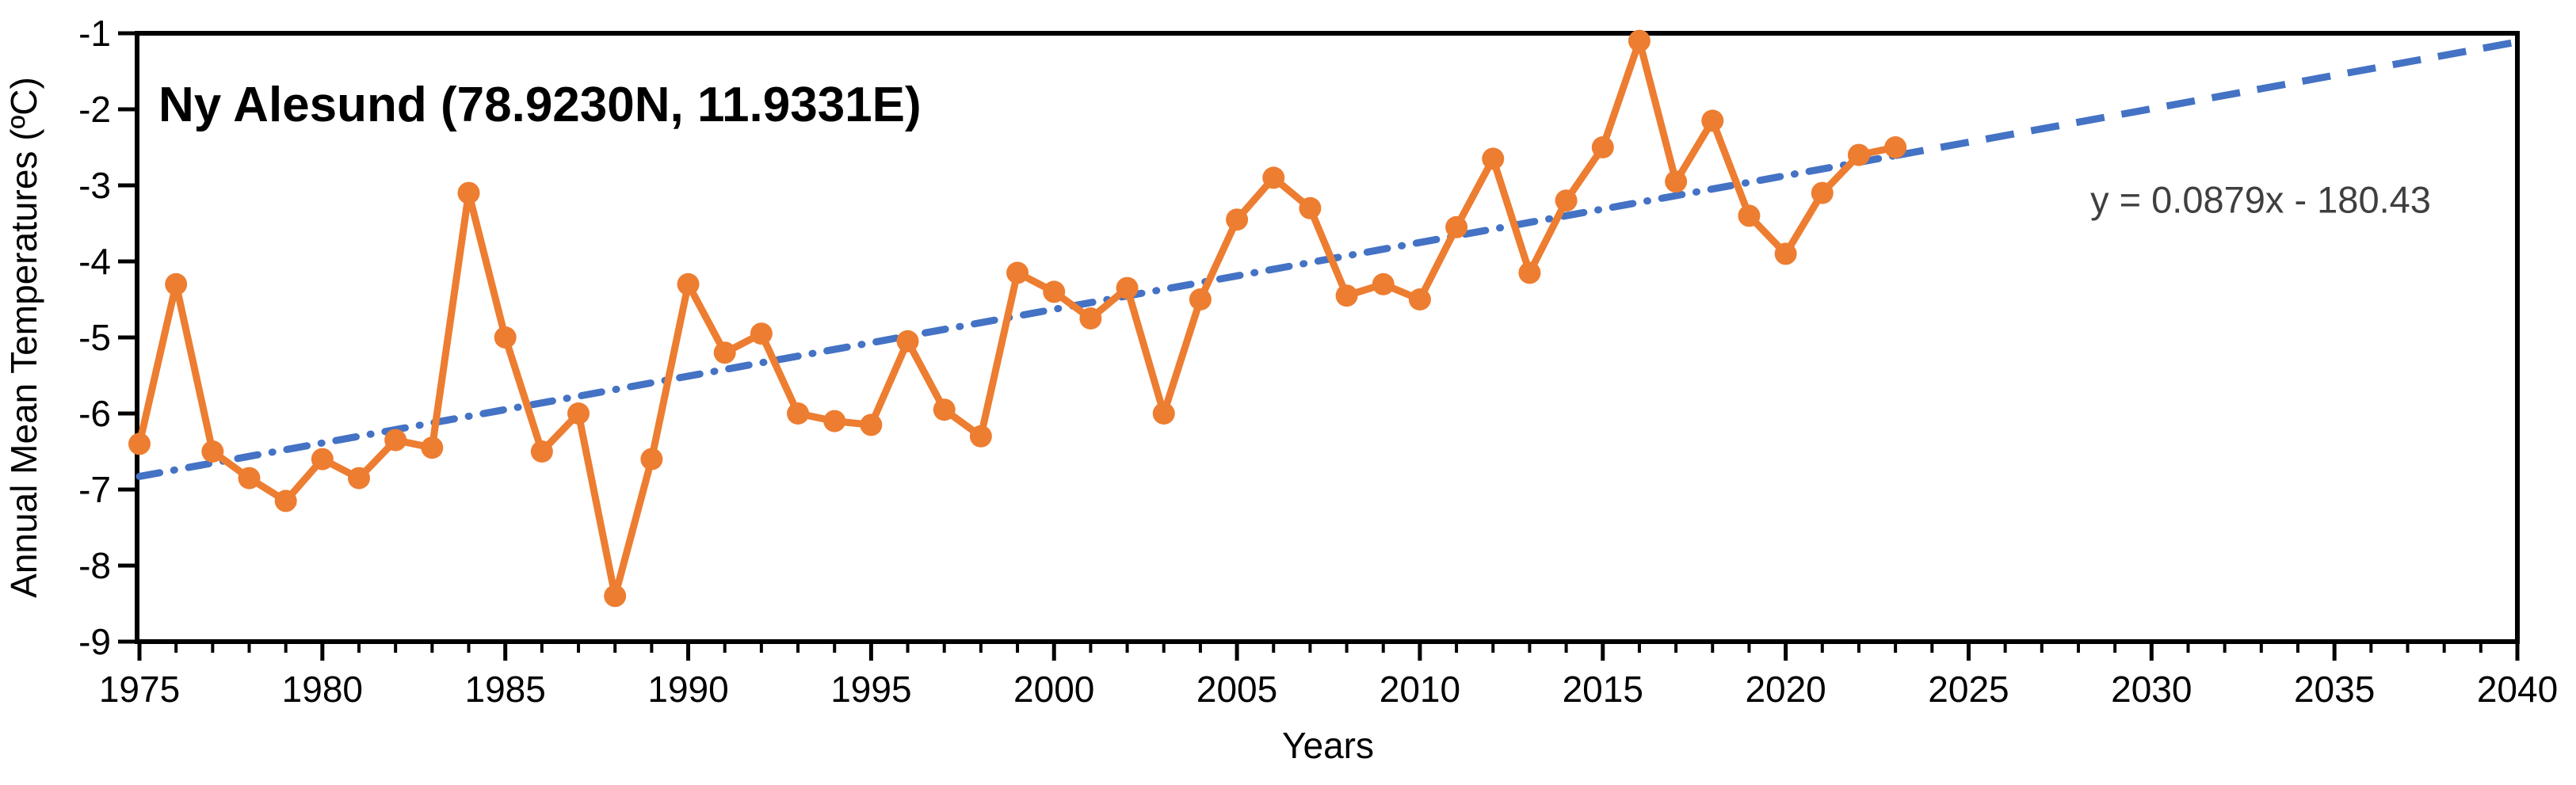  What do you see at coordinates (94, 185) in the screenshot?
I see `y-tick-label: -3` at bounding box center [94, 185].